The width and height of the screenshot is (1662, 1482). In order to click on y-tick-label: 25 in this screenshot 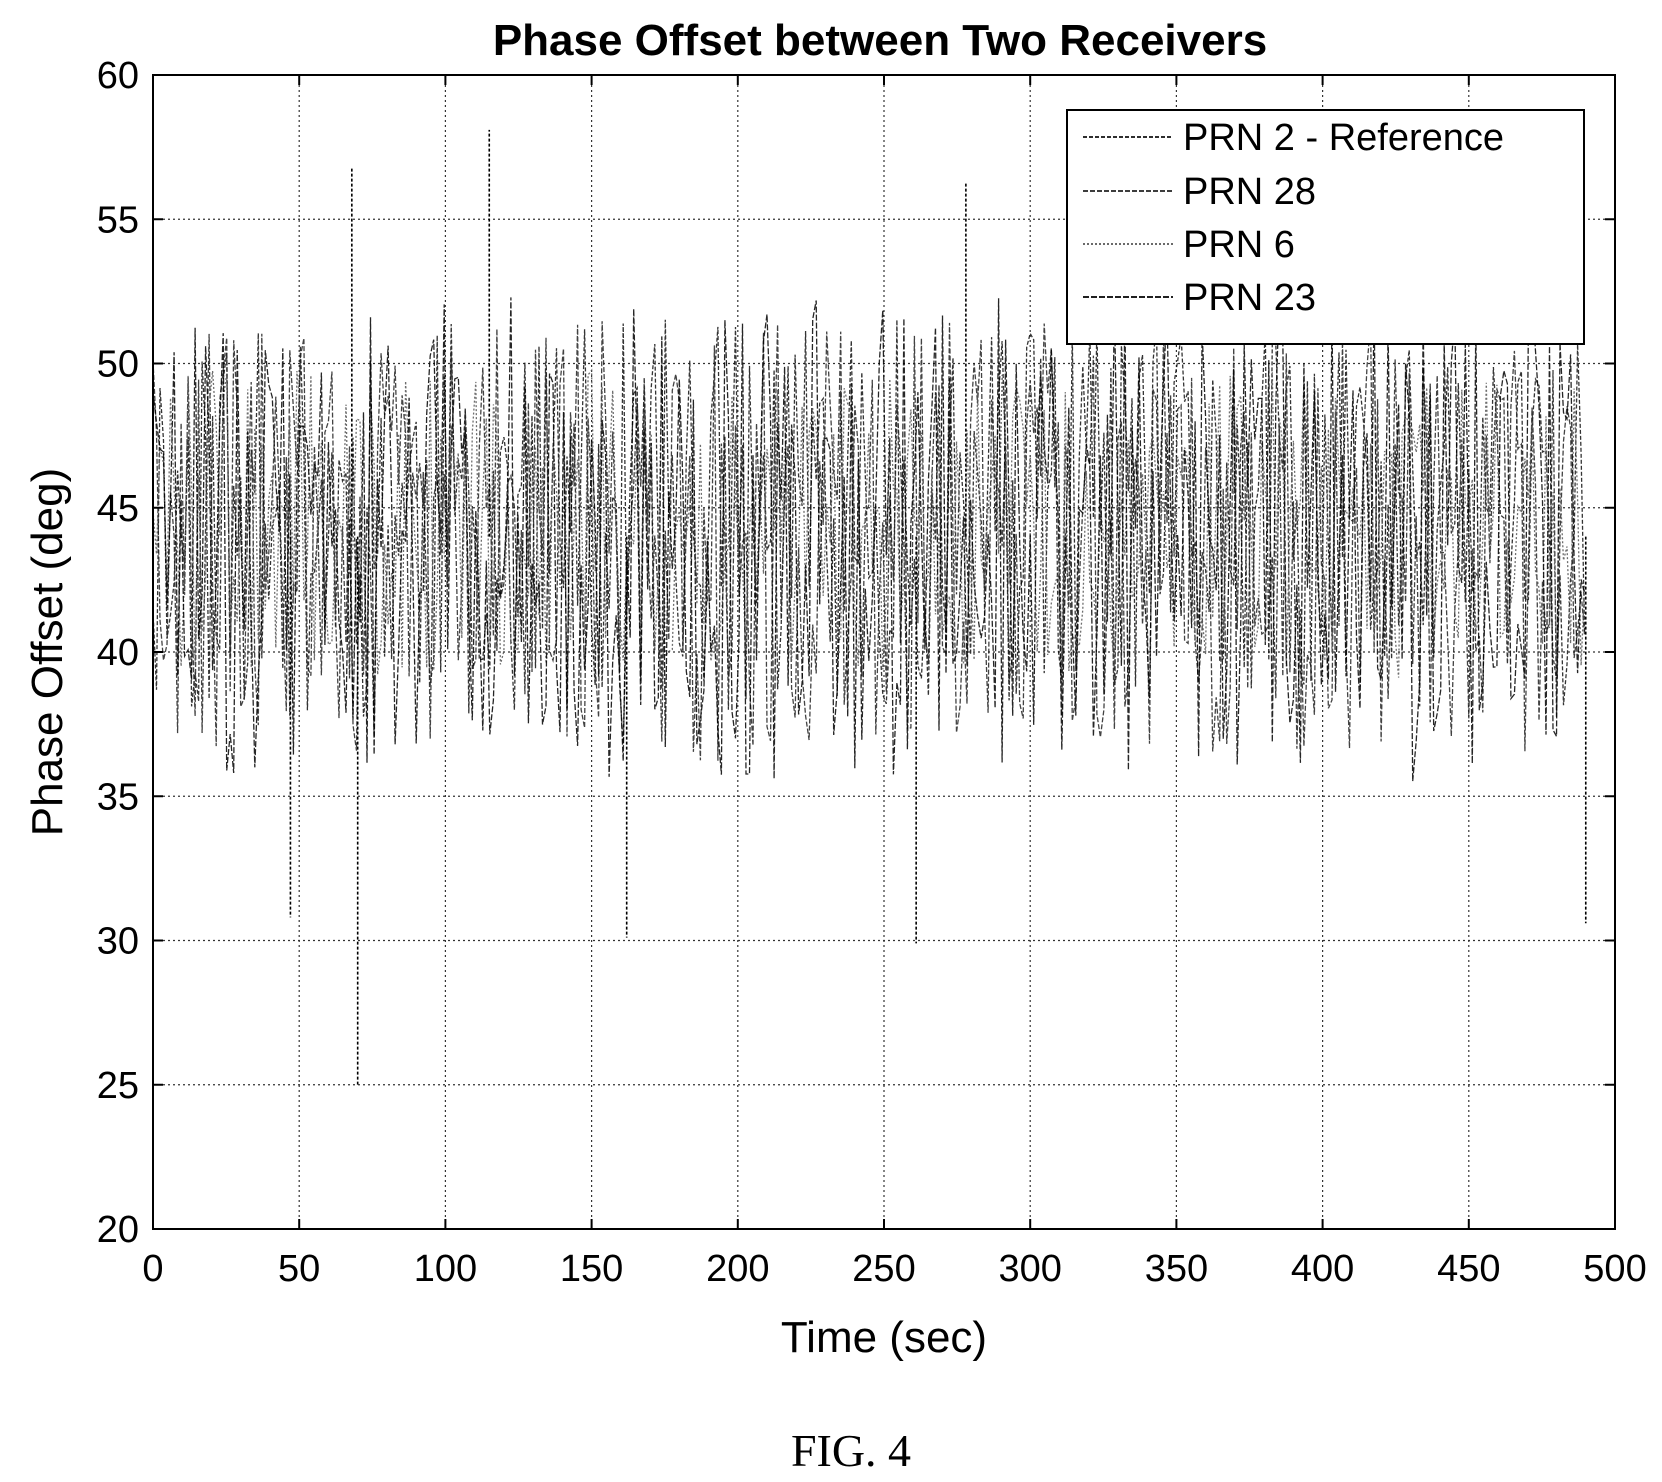, I will do `click(118, 1086)`.